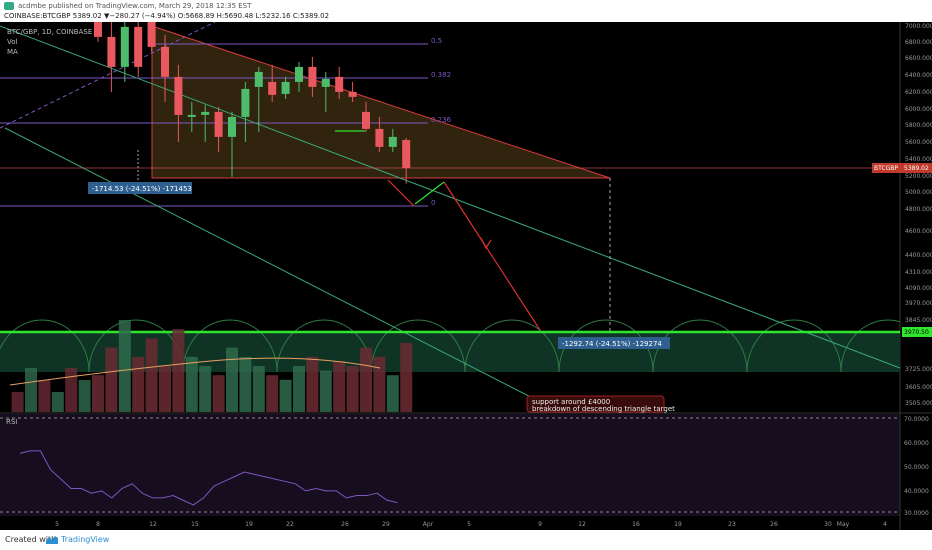 The height and width of the screenshot is (550, 932). Describe the element at coordinates (918, 255) in the screenshot. I see `price-tick: 4400.000` at that location.